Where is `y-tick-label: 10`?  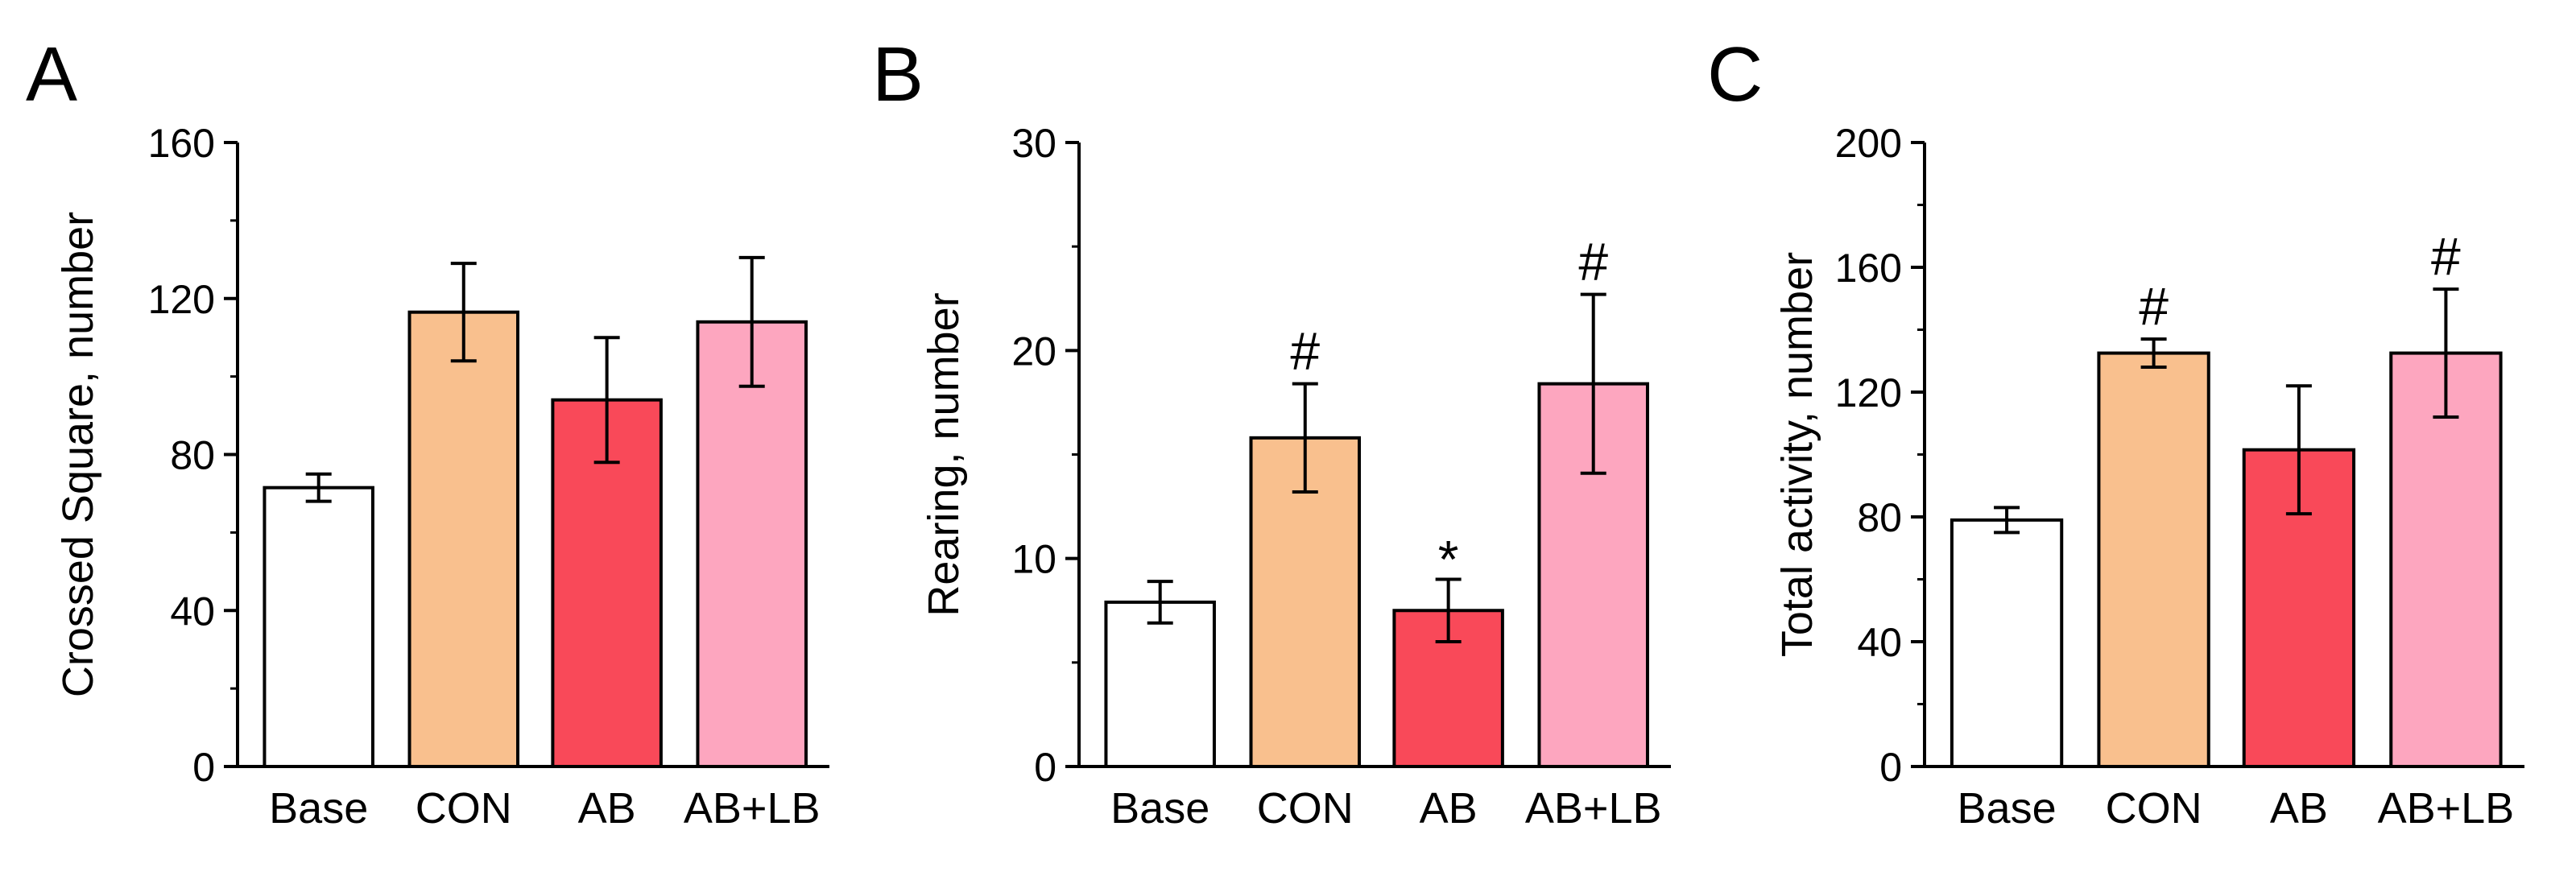 y-tick-label: 10 is located at coordinates (1033, 559).